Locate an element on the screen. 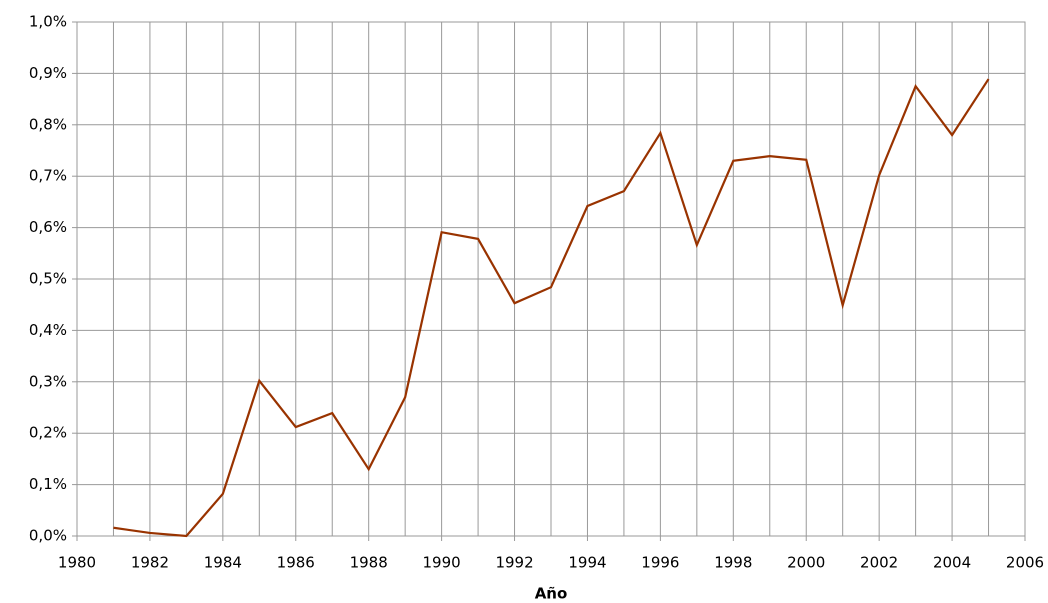 This screenshot has height=603, width=1048. x-tick-label: 1990 is located at coordinates (442, 563).